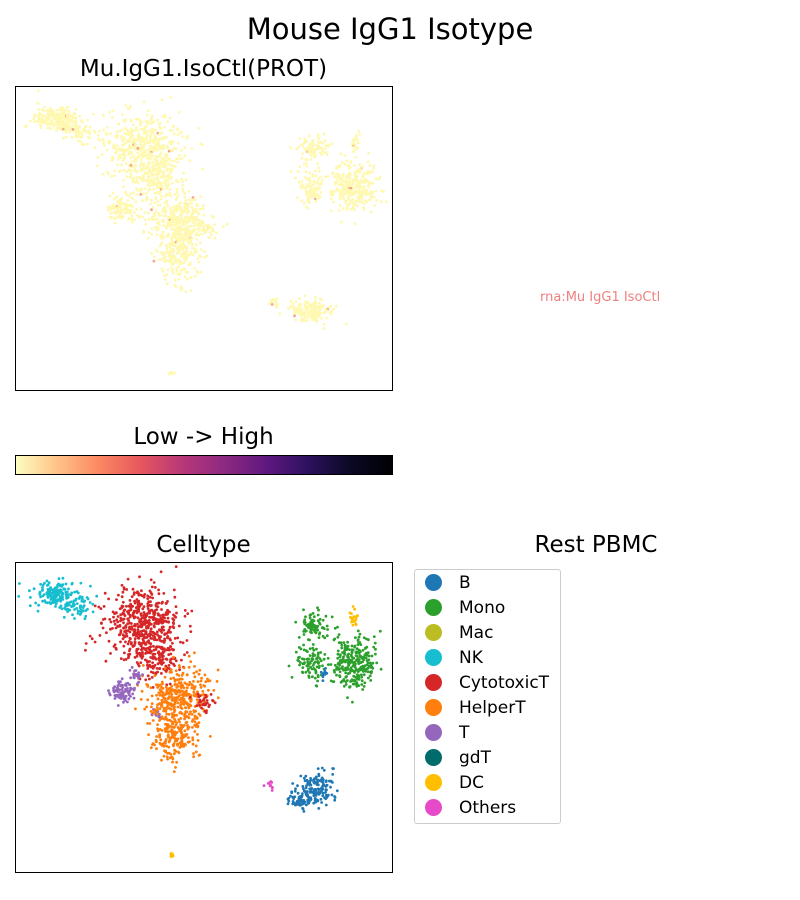  I want to click on legend-item: Others, so click(470, 807).